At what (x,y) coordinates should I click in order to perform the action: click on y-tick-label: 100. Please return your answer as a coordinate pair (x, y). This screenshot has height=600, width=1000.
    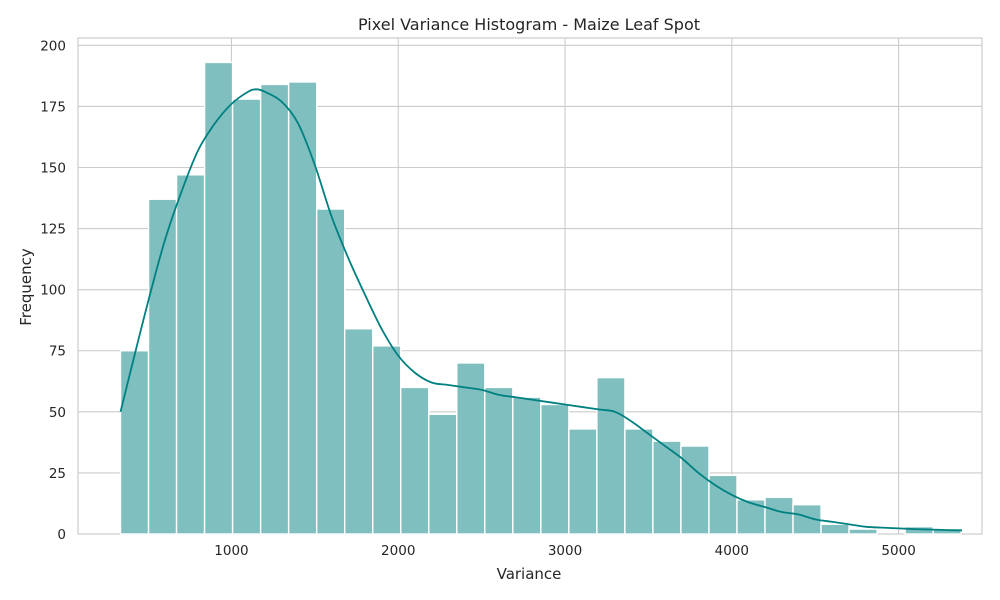
    Looking at the image, I should click on (53, 291).